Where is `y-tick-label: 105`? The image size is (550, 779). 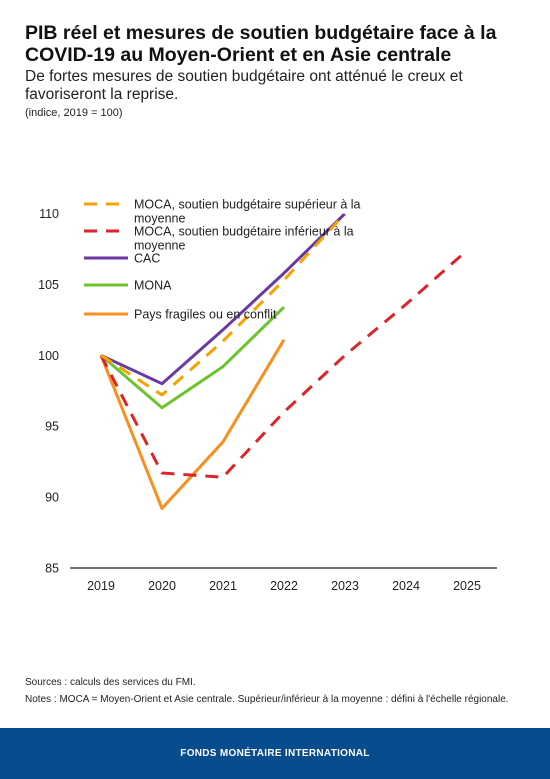 y-tick-label: 105 is located at coordinates (48, 285).